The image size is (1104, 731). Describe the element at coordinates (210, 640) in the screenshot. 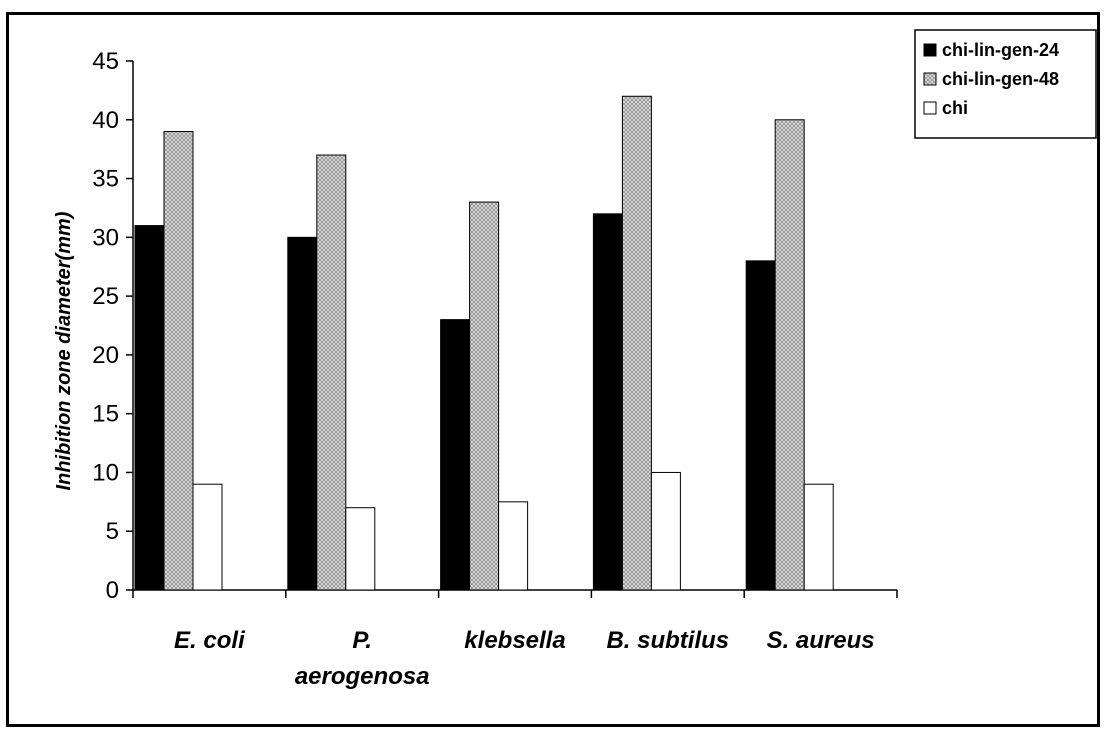

I see `x-category-label: E. coli` at that location.